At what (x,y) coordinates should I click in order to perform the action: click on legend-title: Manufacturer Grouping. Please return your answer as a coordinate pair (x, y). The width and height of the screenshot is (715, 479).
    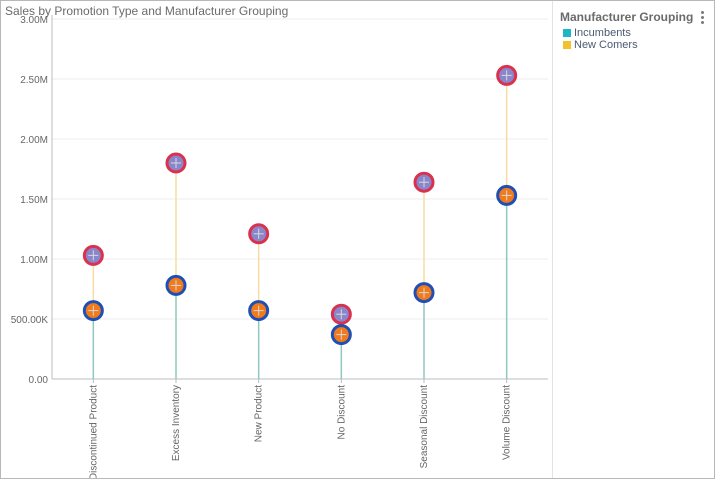
    Looking at the image, I should click on (627, 17).